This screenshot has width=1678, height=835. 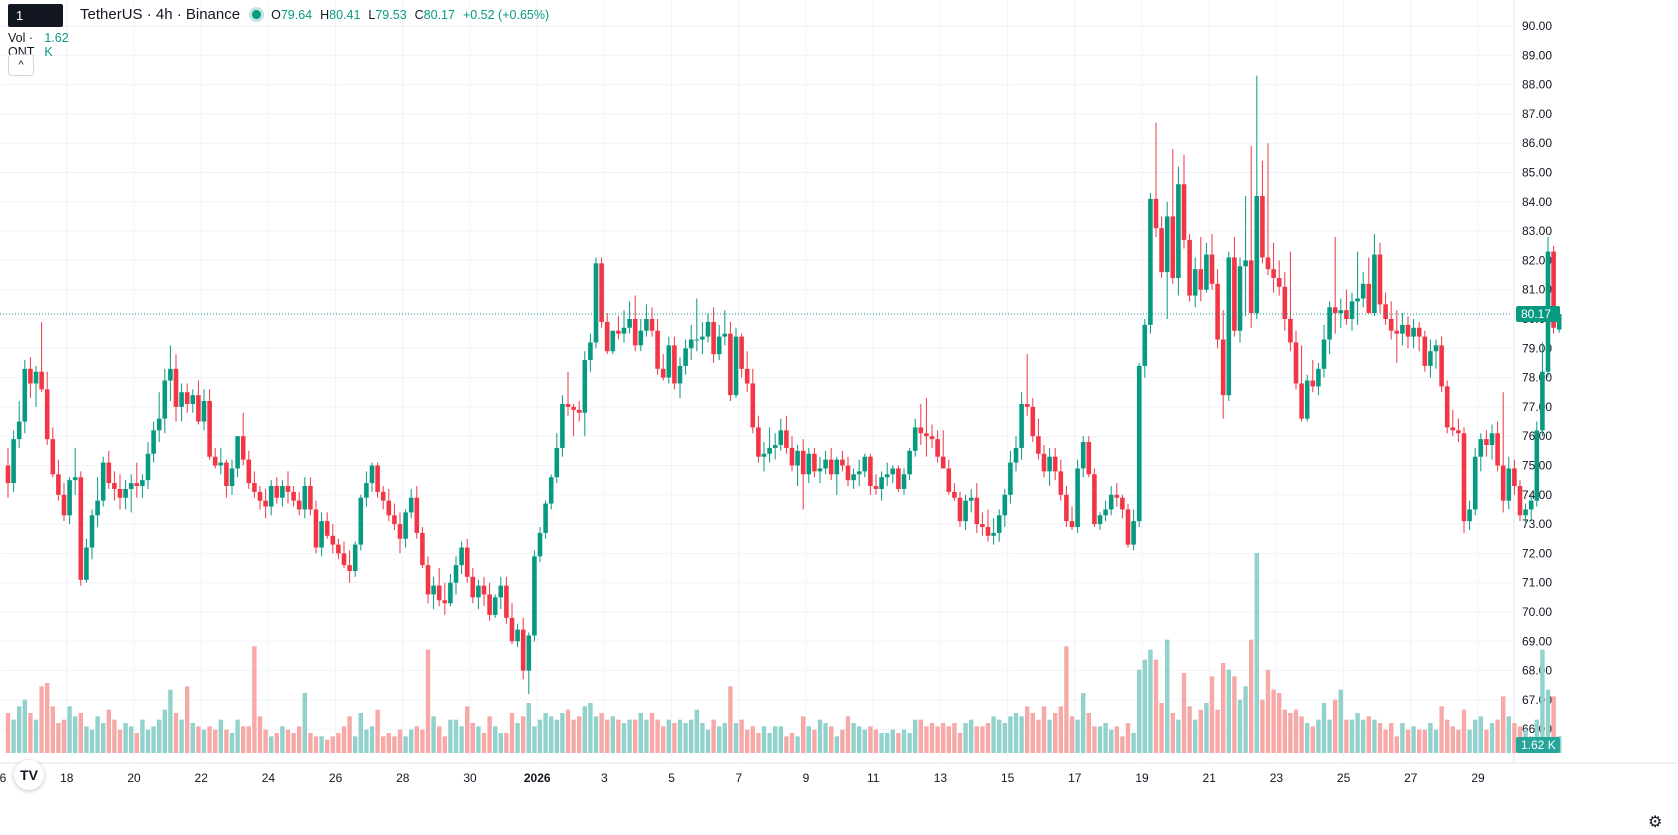 I want to click on x-tick-label: 7, so click(x=738, y=778).